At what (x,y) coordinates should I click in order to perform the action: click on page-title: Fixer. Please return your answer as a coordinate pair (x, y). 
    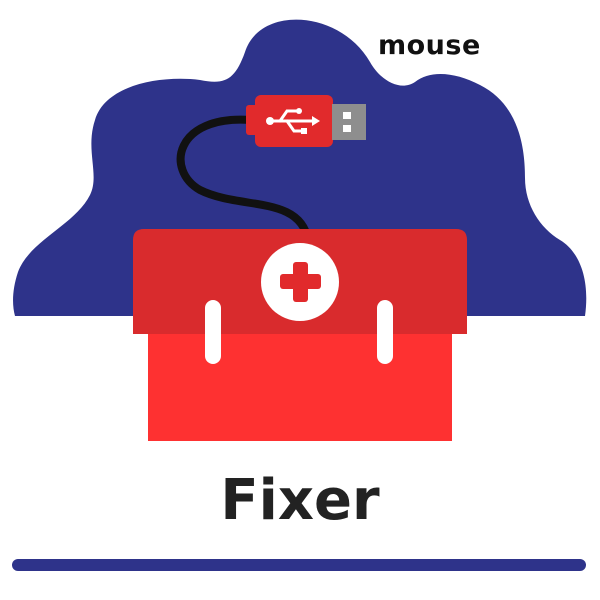
    Looking at the image, I should click on (300, 500).